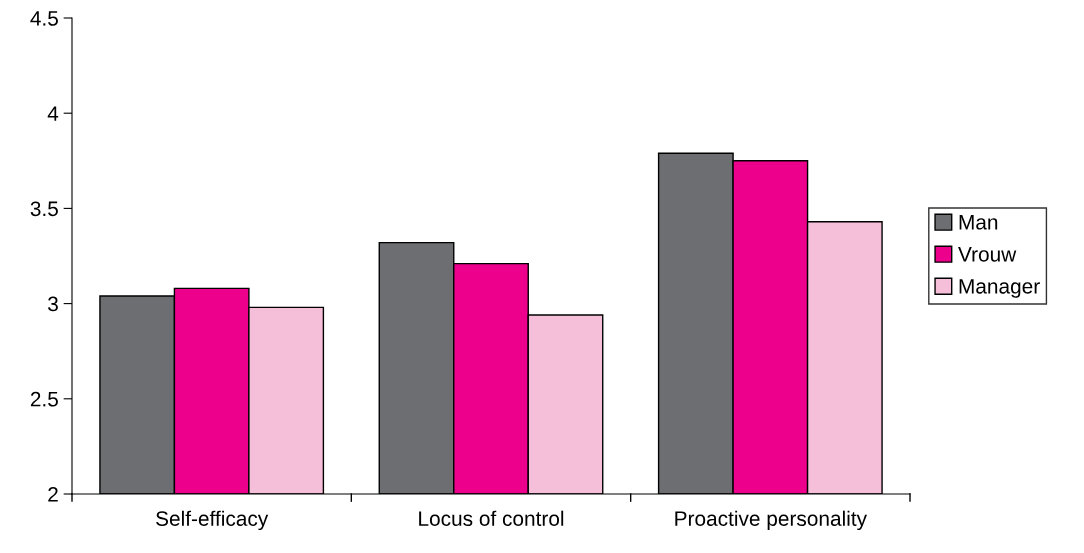 This screenshot has height=553, width=1084. I want to click on y-tick-label: 2, so click(53, 494).